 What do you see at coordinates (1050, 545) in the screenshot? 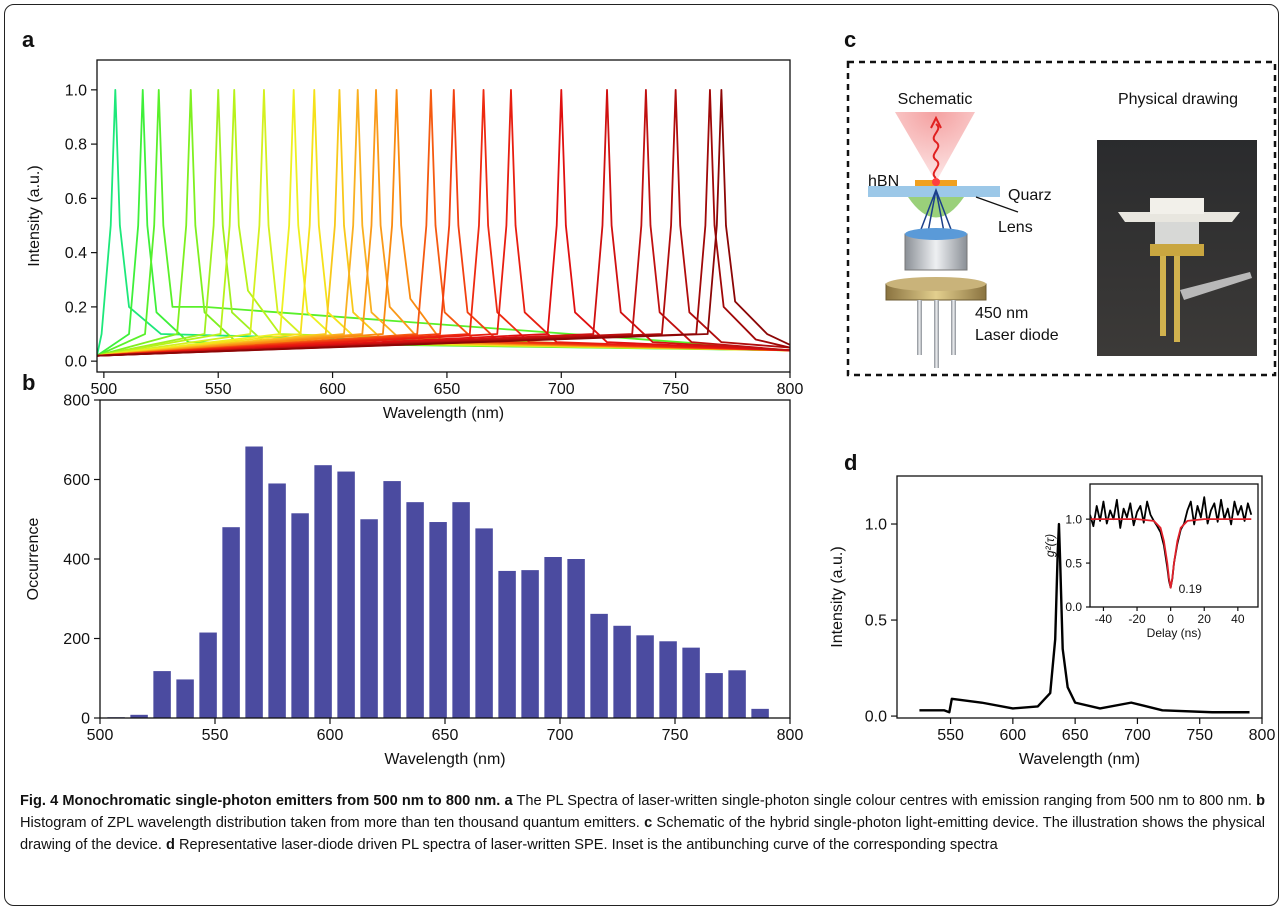
I see `y-axis-label: g²(τ)` at bounding box center [1050, 545].